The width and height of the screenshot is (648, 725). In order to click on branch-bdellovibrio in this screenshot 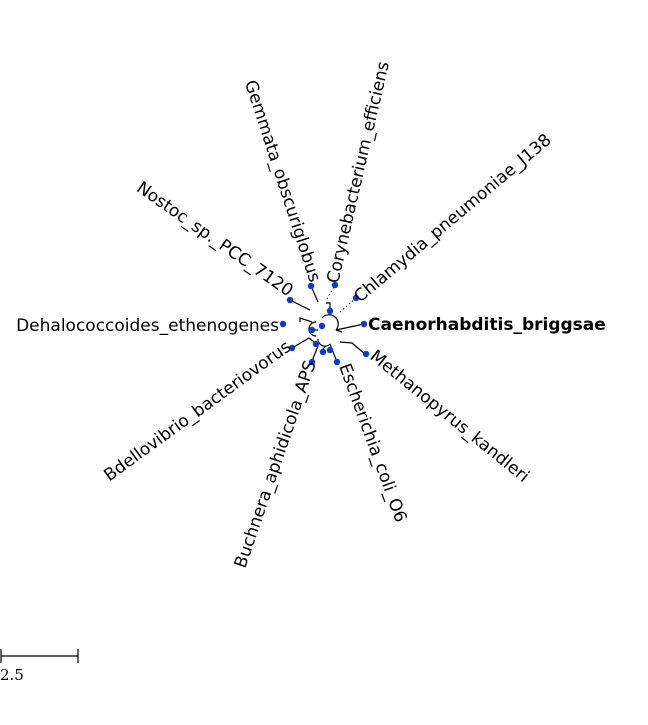, I will do `click(300, 343)`.